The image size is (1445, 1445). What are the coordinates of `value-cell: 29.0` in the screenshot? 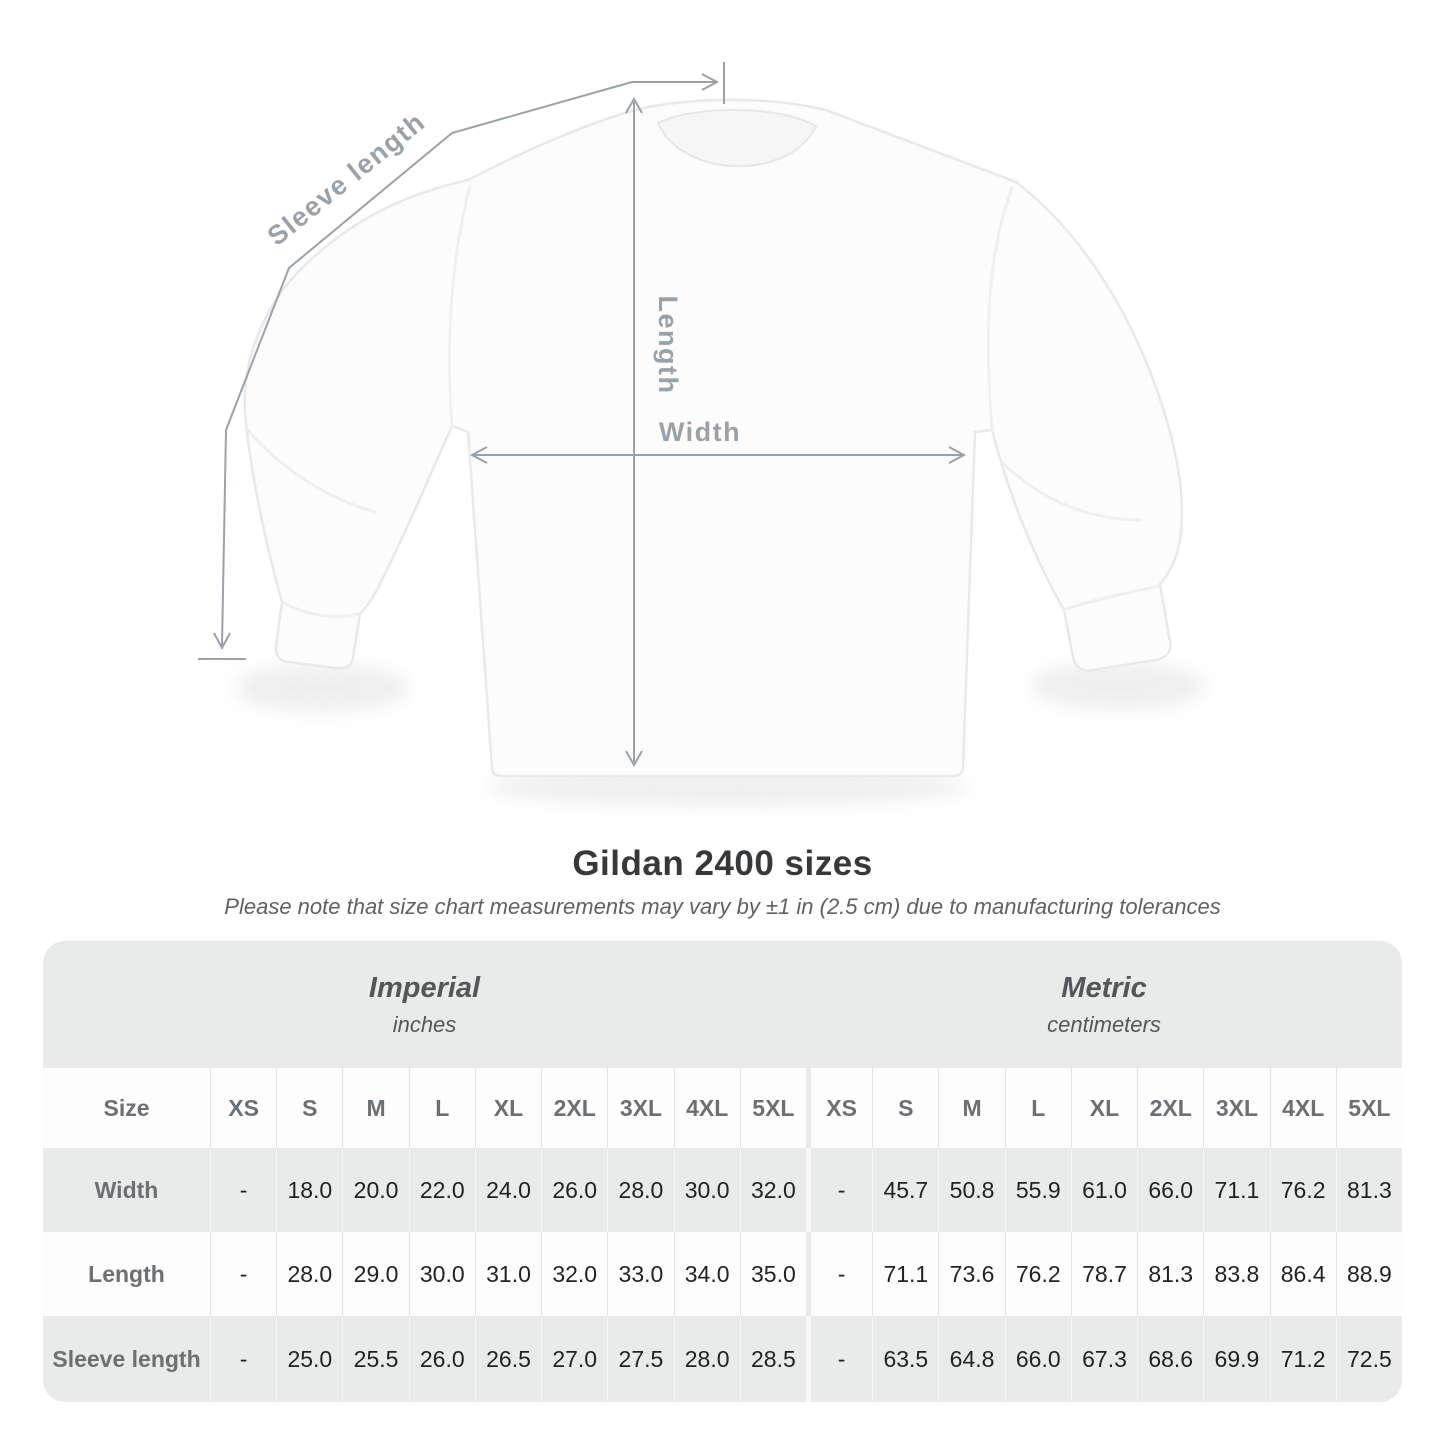 It's located at (375, 1274).